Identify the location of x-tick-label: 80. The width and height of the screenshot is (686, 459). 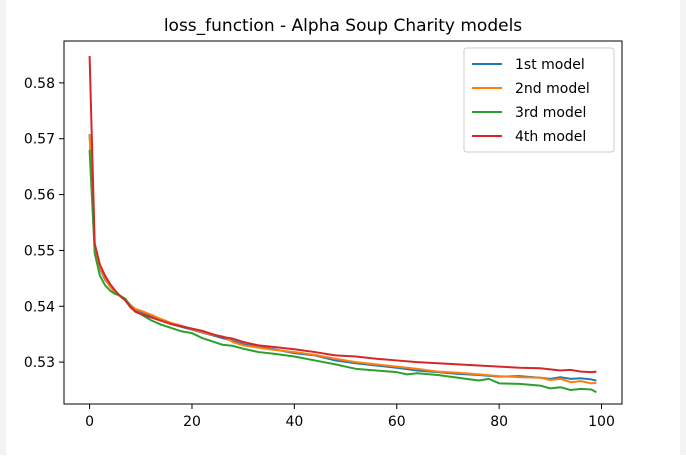
(499, 422).